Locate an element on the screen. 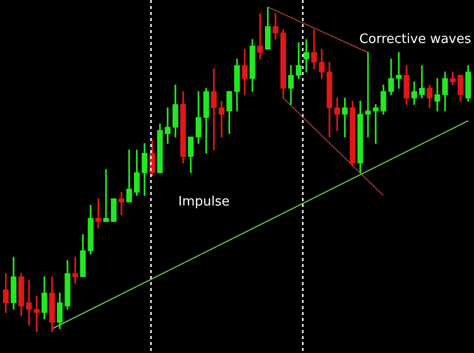 Image resolution: width=474 pixels, height=353 pixels. annotation: Impulse is located at coordinates (204, 202).